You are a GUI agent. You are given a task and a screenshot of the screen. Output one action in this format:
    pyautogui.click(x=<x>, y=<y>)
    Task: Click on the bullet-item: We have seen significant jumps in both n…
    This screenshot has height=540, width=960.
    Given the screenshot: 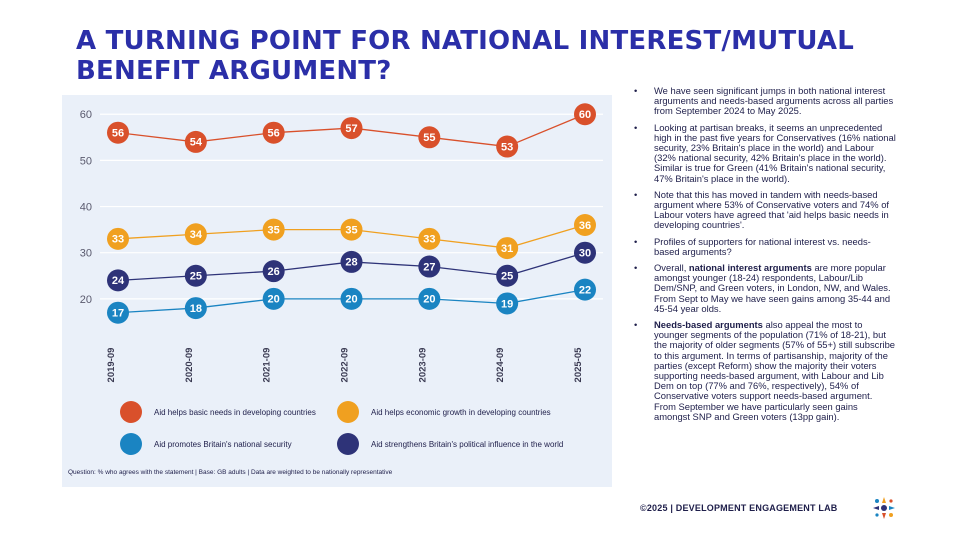 What is the action you would take?
    pyautogui.click(x=765, y=101)
    